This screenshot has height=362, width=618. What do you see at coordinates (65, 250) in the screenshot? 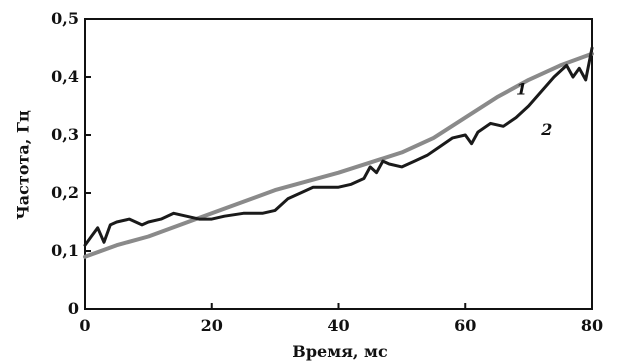
I see `y-tick-label: 0,1` at bounding box center [65, 250].